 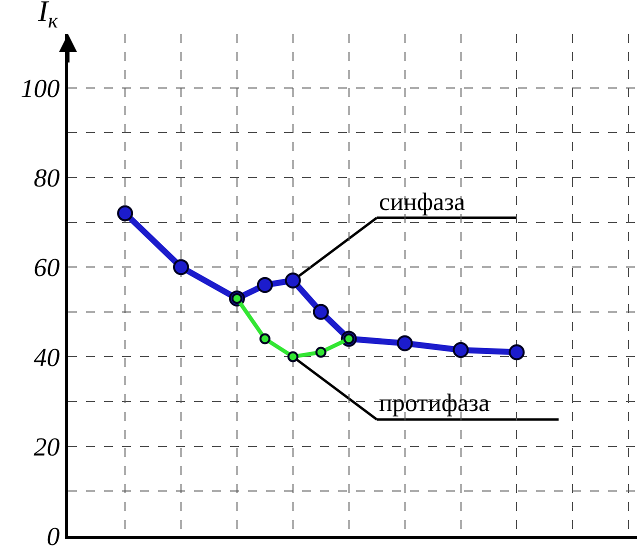 What do you see at coordinates (47, 267) in the screenshot?
I see `y-tick-label: 60` at bounding box center [47, 267].